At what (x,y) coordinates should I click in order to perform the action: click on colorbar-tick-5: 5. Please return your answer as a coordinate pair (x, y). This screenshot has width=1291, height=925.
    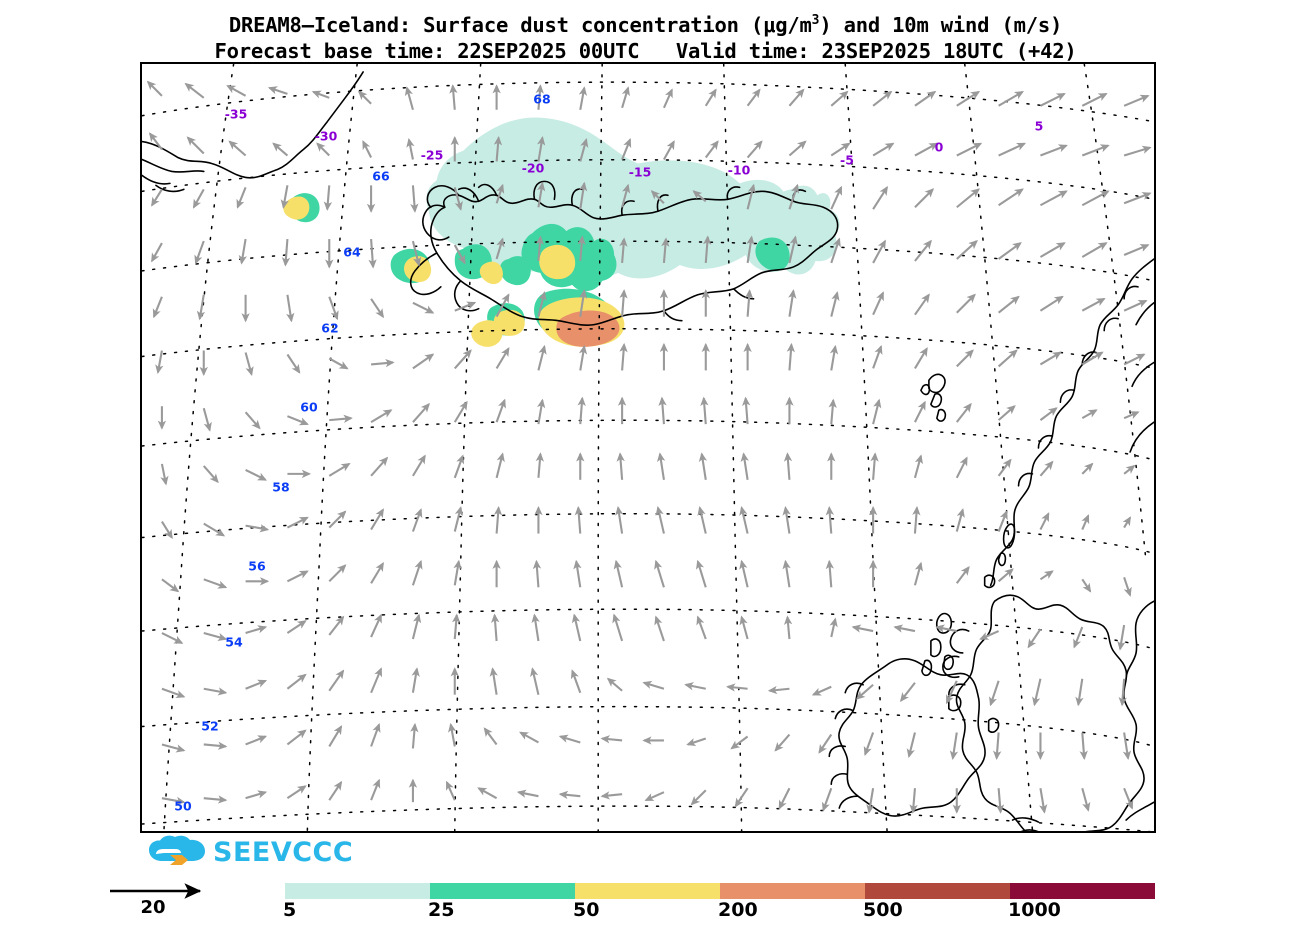
    Looking at the image, I should click on (290, 910).